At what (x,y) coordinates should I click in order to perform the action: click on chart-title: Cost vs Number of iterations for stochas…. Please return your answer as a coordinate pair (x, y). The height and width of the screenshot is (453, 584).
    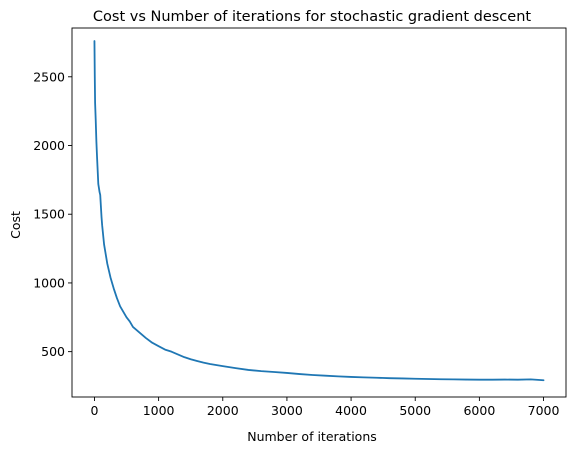
    Looking at the image, I should click on (312, 17).